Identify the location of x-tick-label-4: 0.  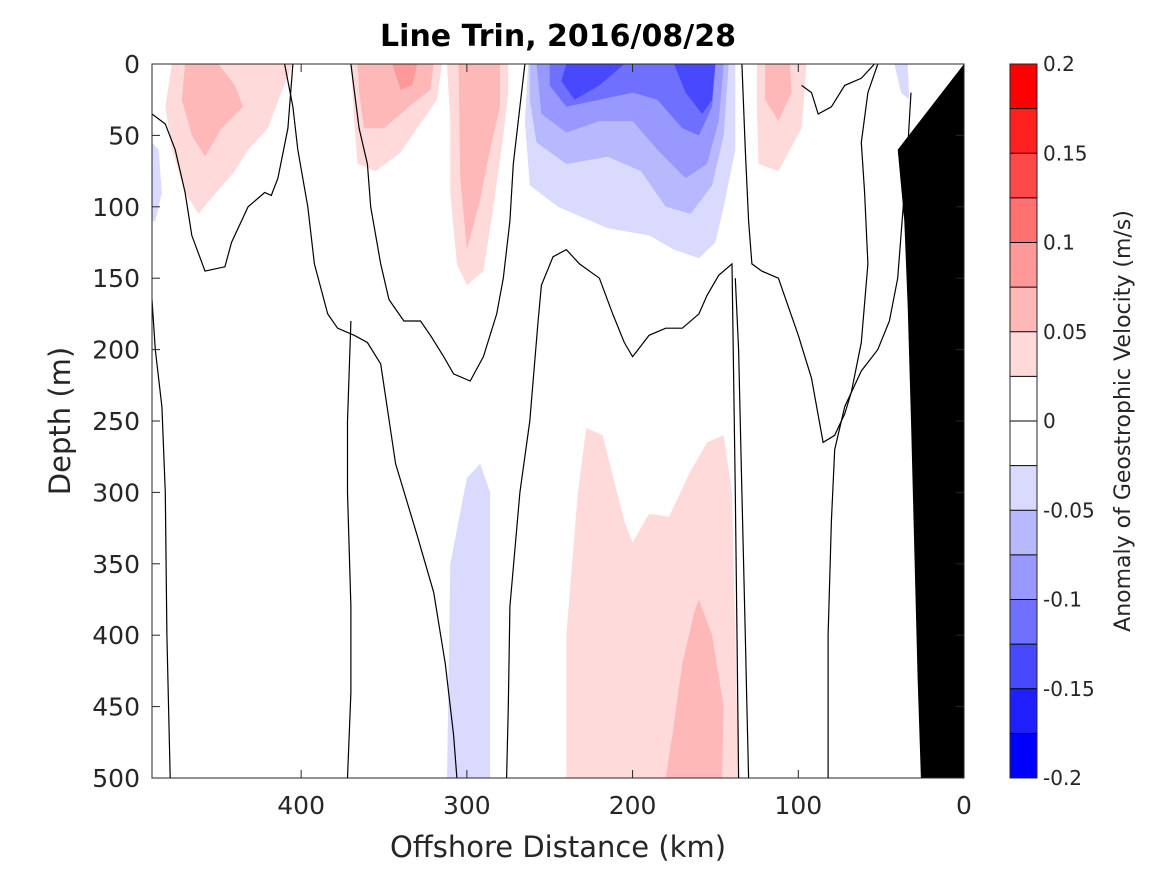
(964, 805).